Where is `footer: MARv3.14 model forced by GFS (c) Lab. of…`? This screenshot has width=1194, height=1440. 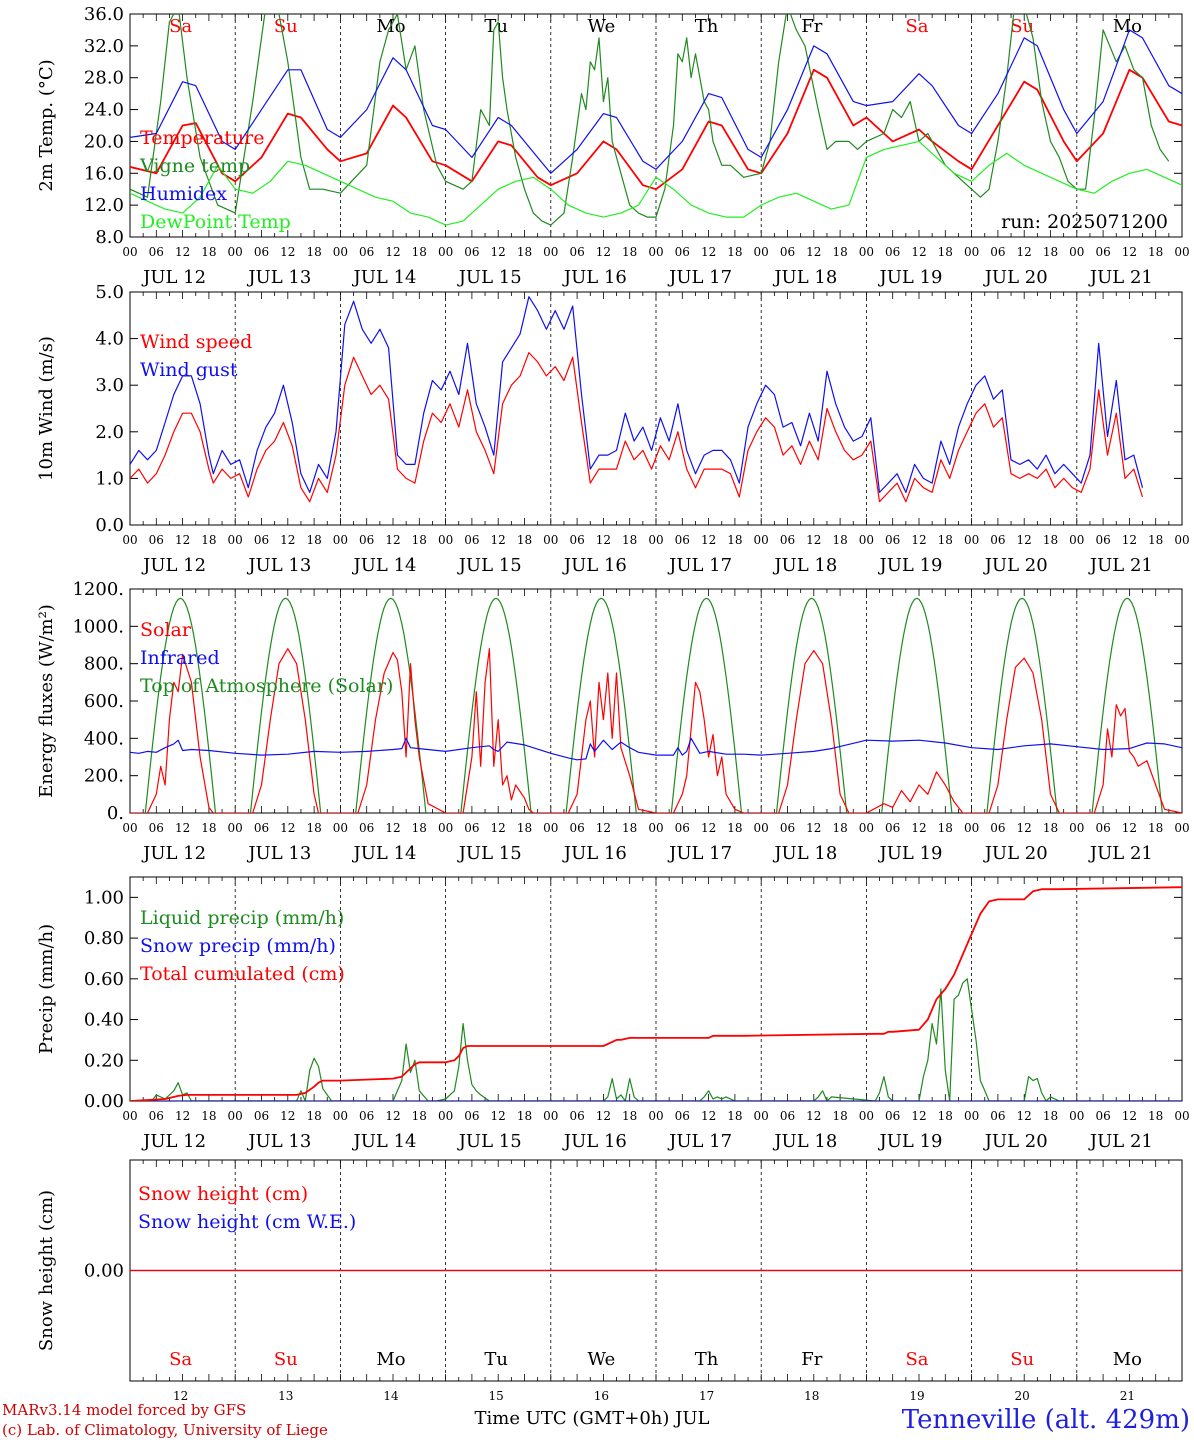 footer: MARv3.14 model forced by GFS (c) Lab. of… is located at coordinates (596, 1414).